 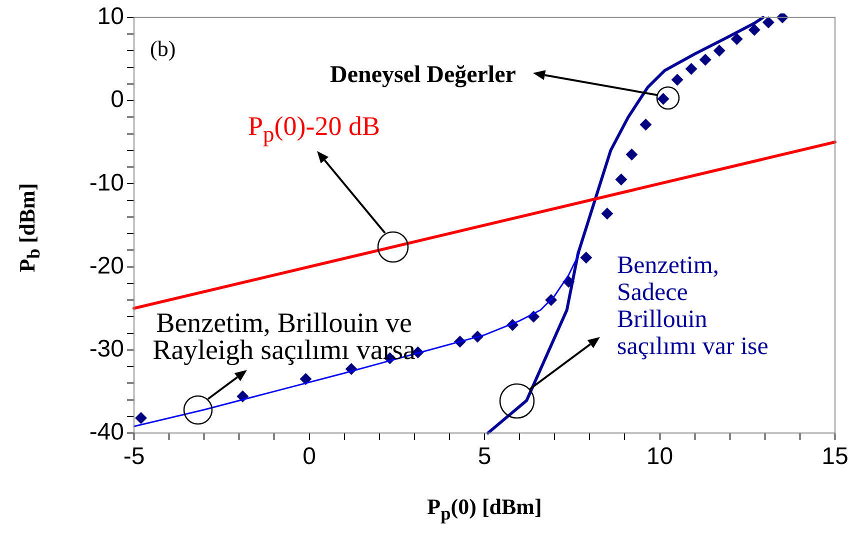 What do you see at coordinates (106, 432) in the screenshot?
I see `y-tick-label: -40` at bounding box center [106, 432].